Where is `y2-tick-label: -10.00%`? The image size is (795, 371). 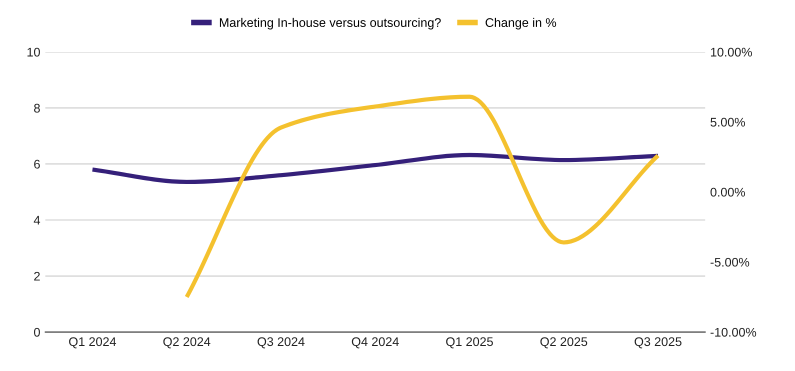
y2-tick-label: -10.00% is located at coordinates (733, 332).